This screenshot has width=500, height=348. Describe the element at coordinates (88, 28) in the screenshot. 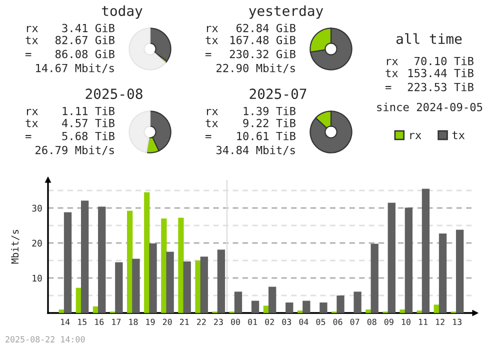

I see `text: 3.41 GiB` at that location.